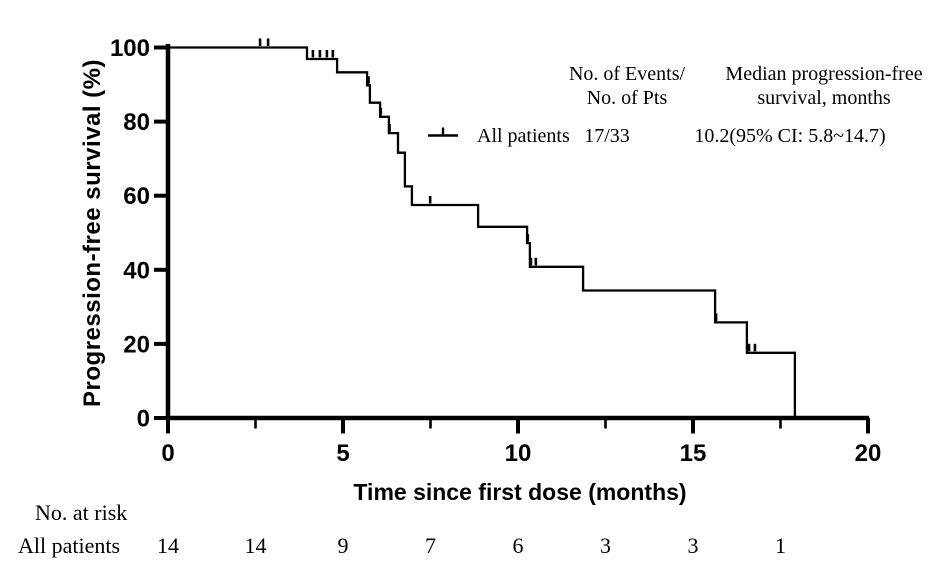 The height and width of the screenshot is (586, 931). I want to click on legend-events-header-line1: No. of Events/, so click(627, 74).